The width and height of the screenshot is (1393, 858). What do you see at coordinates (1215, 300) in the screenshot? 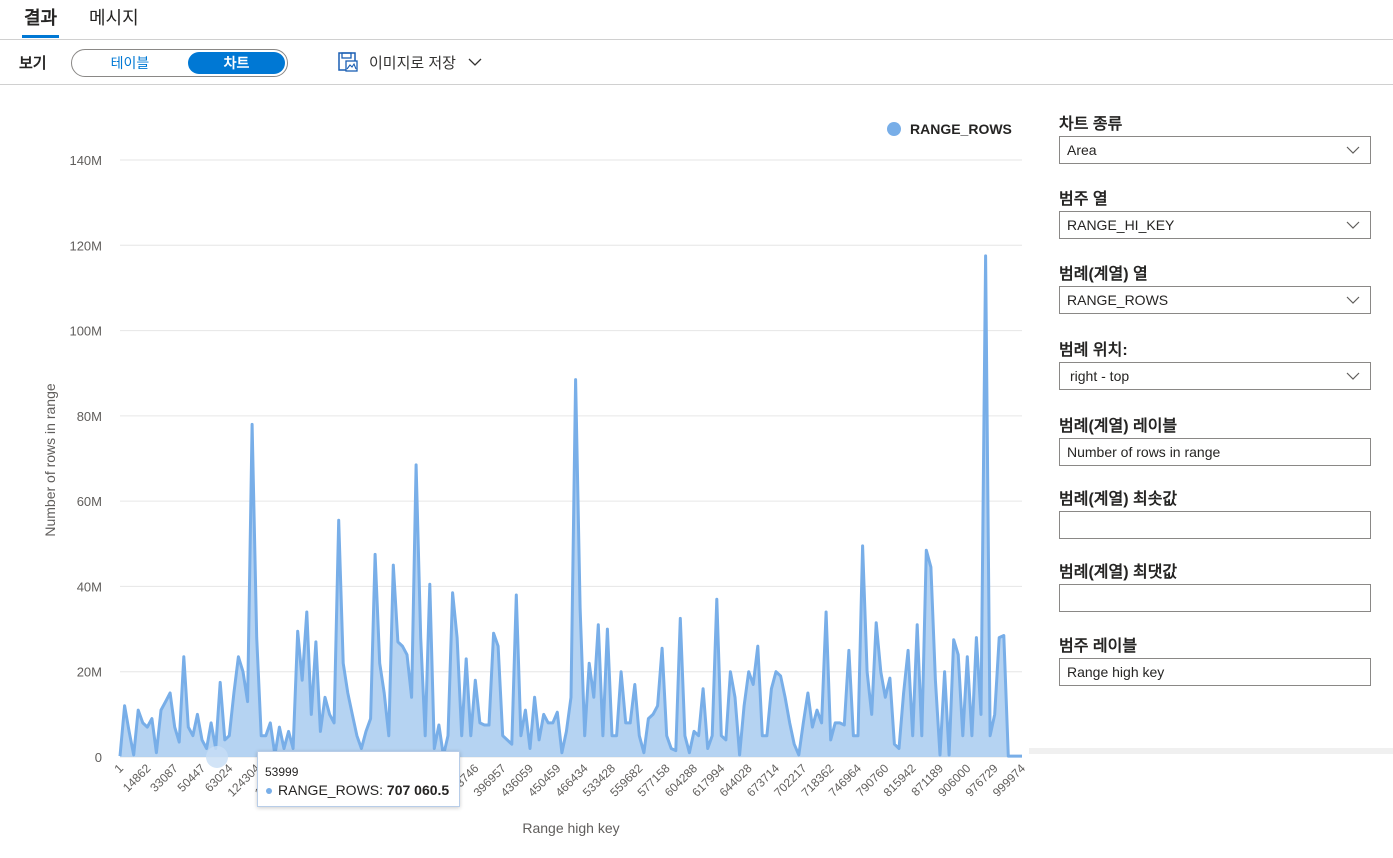
I see `series-column-select: RANGE_ROWS` at bounding box center [1215, 300].